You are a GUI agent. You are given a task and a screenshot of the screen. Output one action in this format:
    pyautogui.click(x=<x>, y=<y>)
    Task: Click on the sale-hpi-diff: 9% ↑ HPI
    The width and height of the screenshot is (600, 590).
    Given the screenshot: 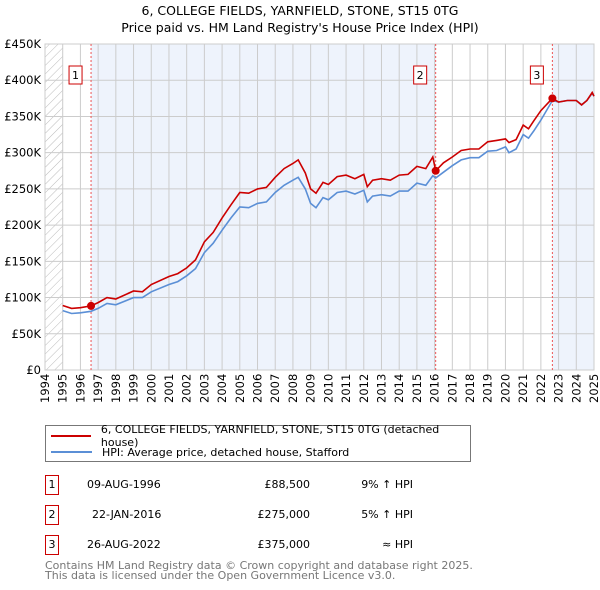 What is the action you would take?
    pyautogui.click(x=387, y=484)
    